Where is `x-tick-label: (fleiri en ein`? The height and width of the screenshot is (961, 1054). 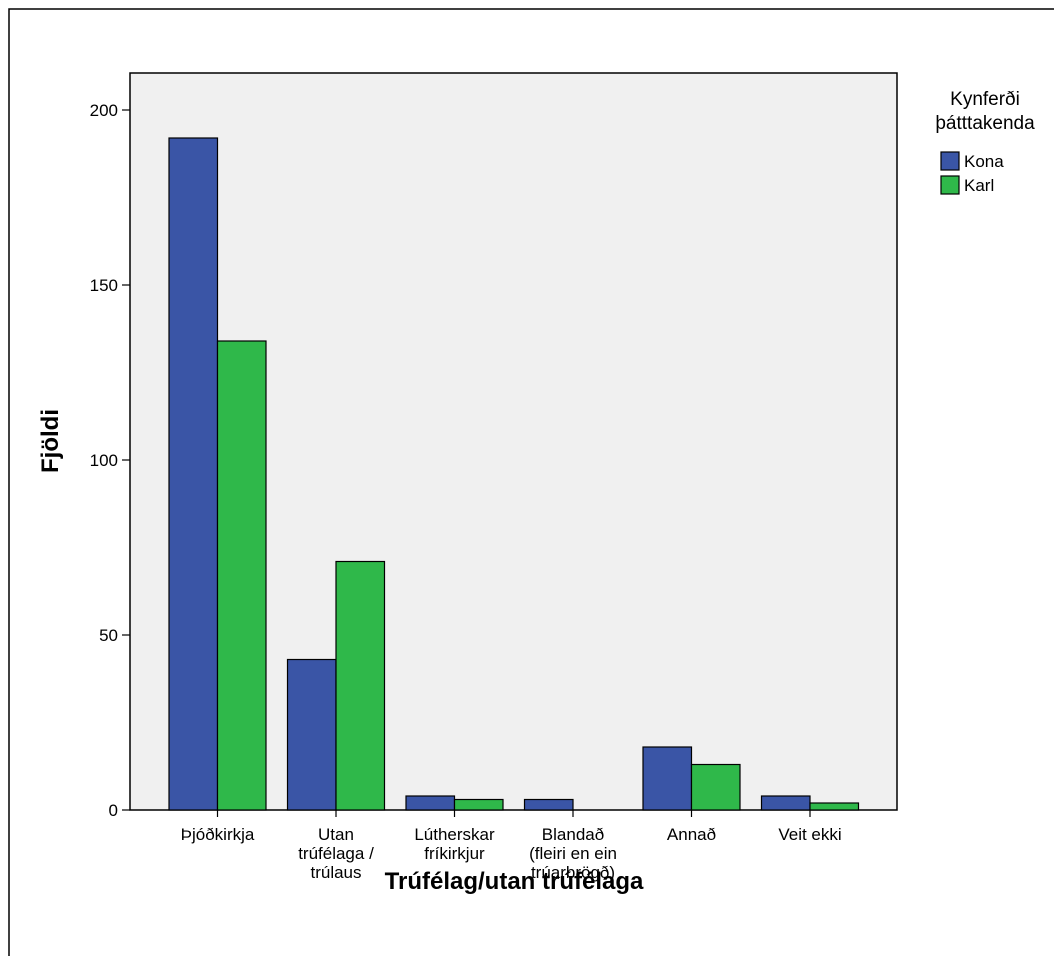
x-tick-label: (fleiri en ein is located at coordinates (573, 853).